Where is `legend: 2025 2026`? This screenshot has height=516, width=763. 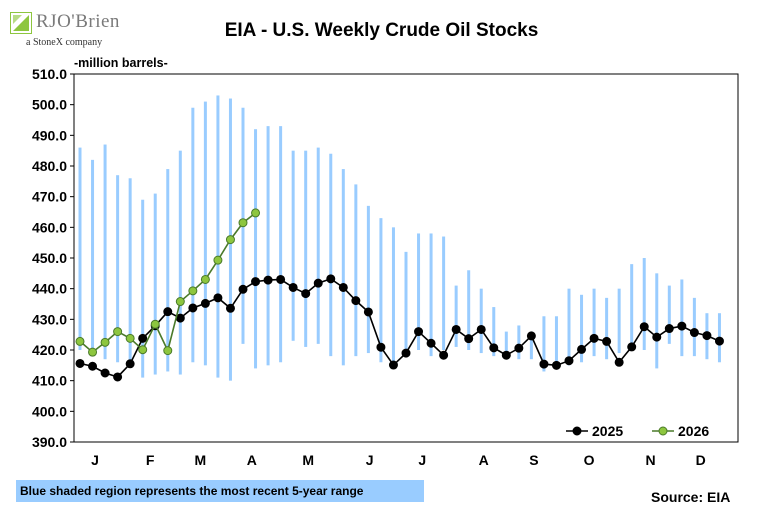
legend: 2025 2026 is located at coordinates (637, 431).